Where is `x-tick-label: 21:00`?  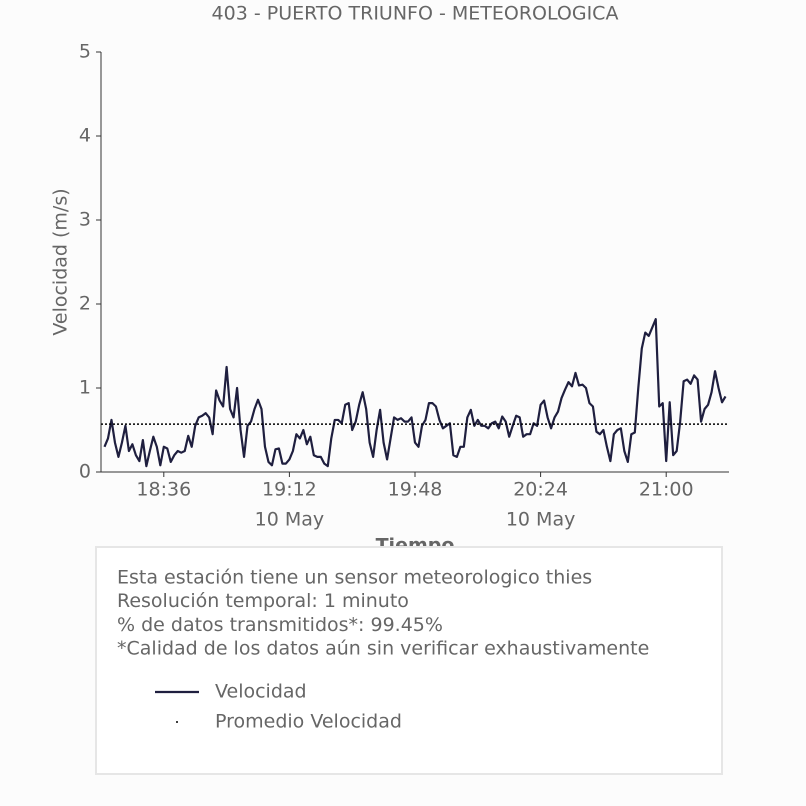
x-tick-label: 21:00 is located at coordinates (666, 490).